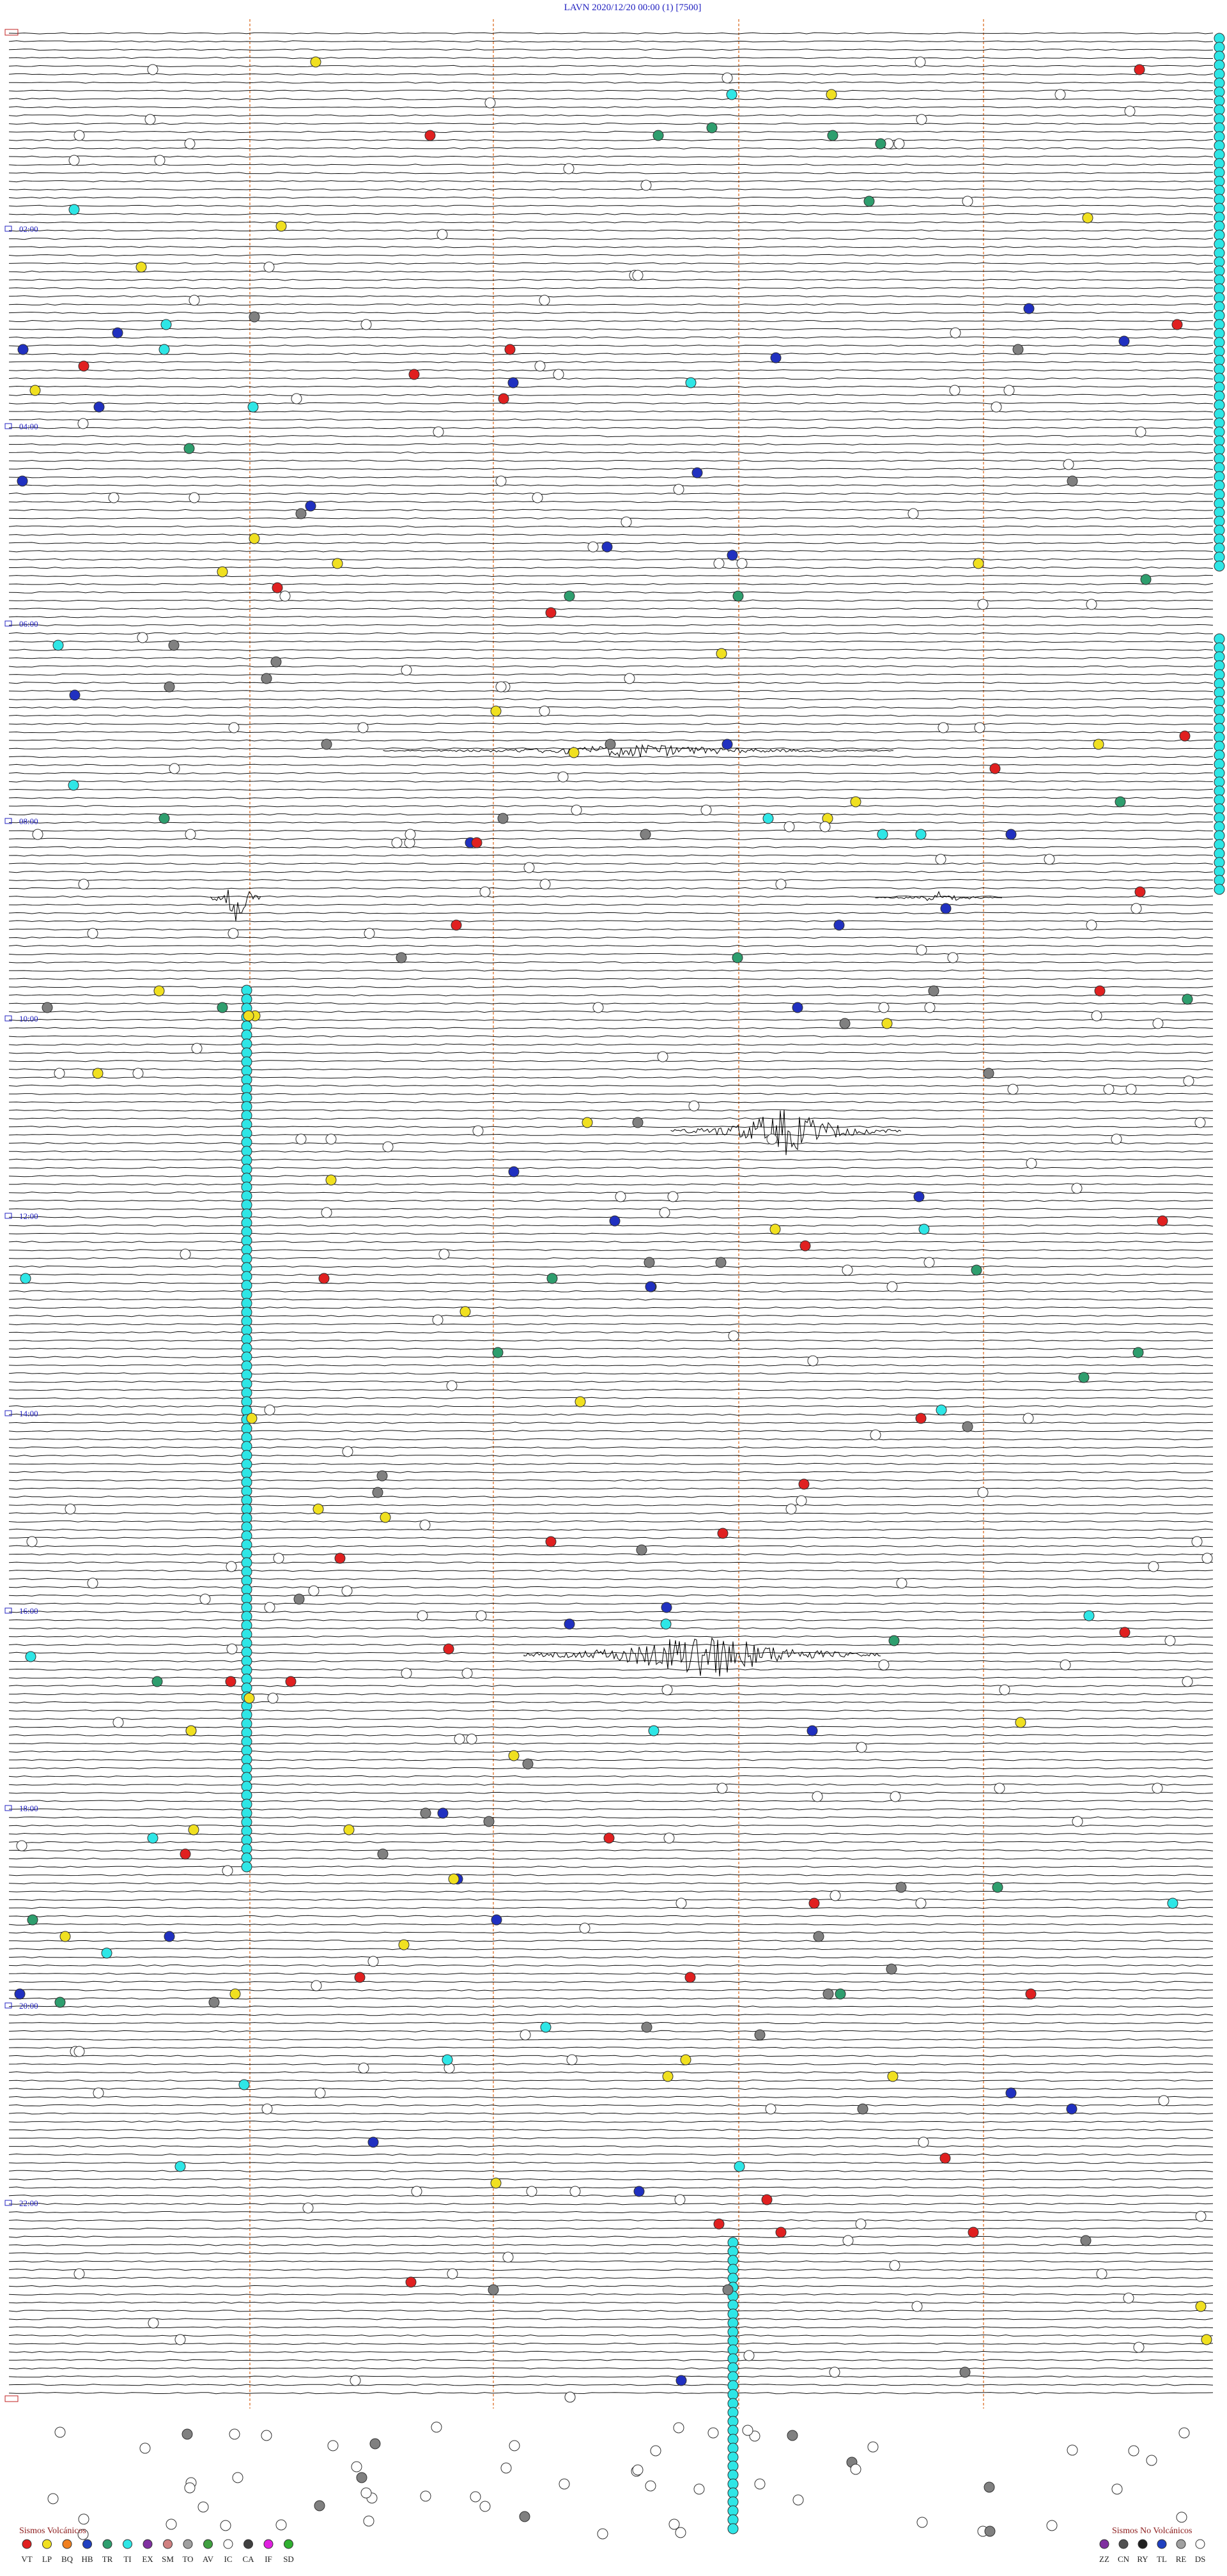 This screenshot has height=2576, width=1227. Describe the element at coordinates (28, 624) in the screenshot. I see `time-label: 06:00` at that location.